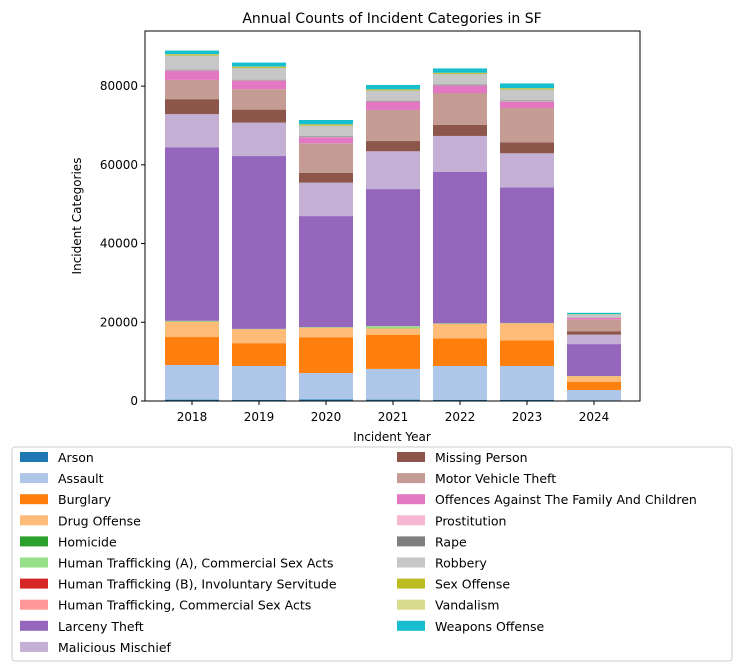  Describe the element at coordinates (326, 417) in the screenshot. I see `x-tick-label: 2020` at that location.